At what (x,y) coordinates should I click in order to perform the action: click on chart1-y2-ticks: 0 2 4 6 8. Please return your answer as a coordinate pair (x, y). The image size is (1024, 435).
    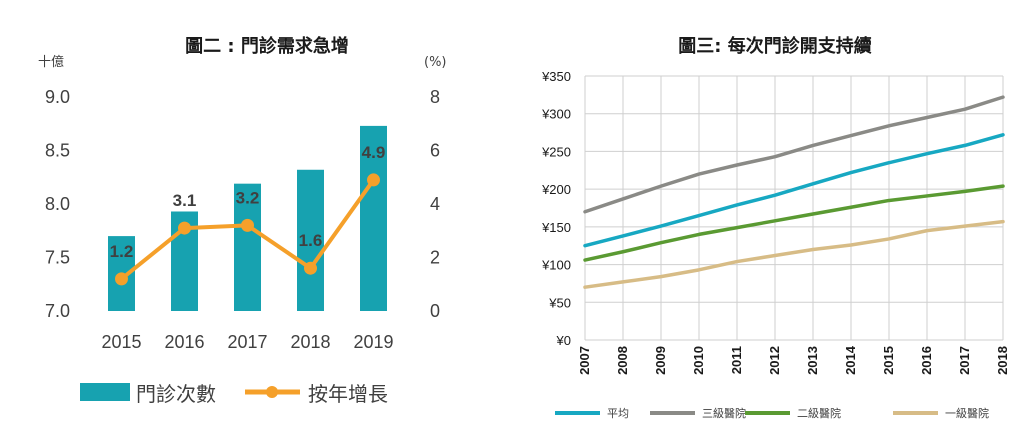
    Looking at the image, I should click on (435, 204).